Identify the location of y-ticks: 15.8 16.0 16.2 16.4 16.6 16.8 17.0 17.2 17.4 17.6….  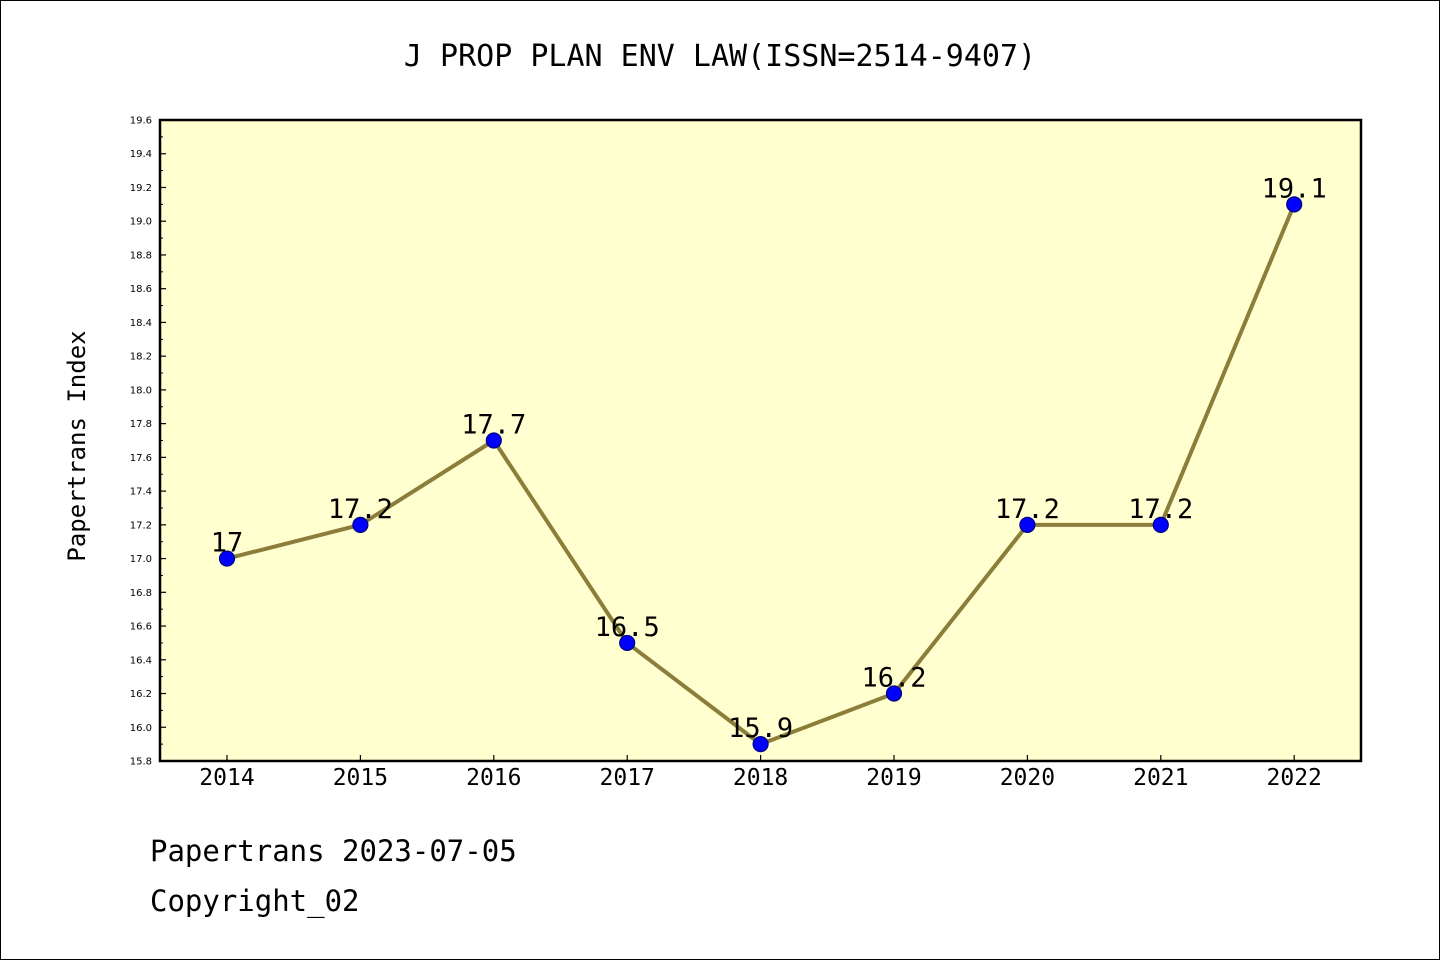
(148, 442).